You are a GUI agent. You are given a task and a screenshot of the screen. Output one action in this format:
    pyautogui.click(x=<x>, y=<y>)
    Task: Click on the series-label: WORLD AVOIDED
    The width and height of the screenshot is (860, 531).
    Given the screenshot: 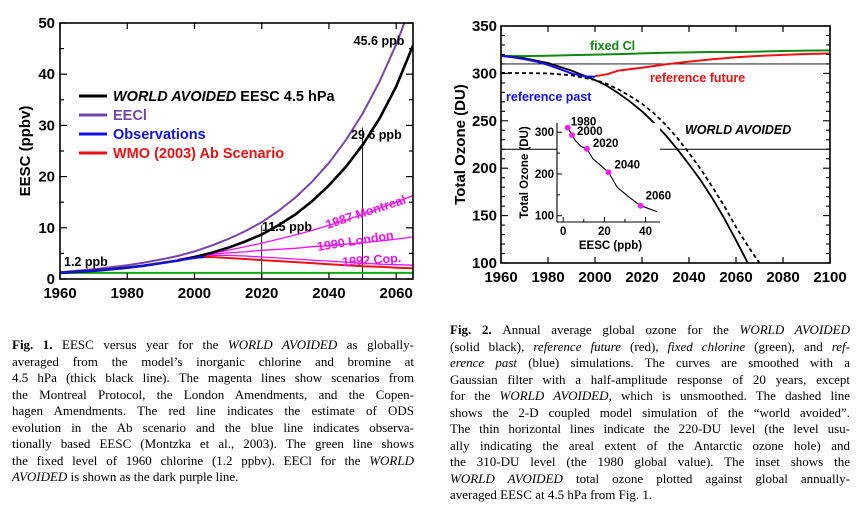 What is the action you would take?
    pyautogui.click(x=738, y=130)
    